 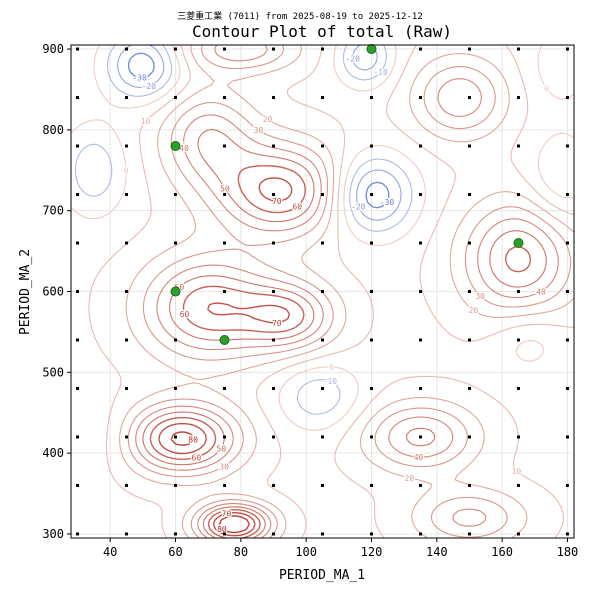 I want to click on contour-level-label: -30, so click(x=139, y=78).